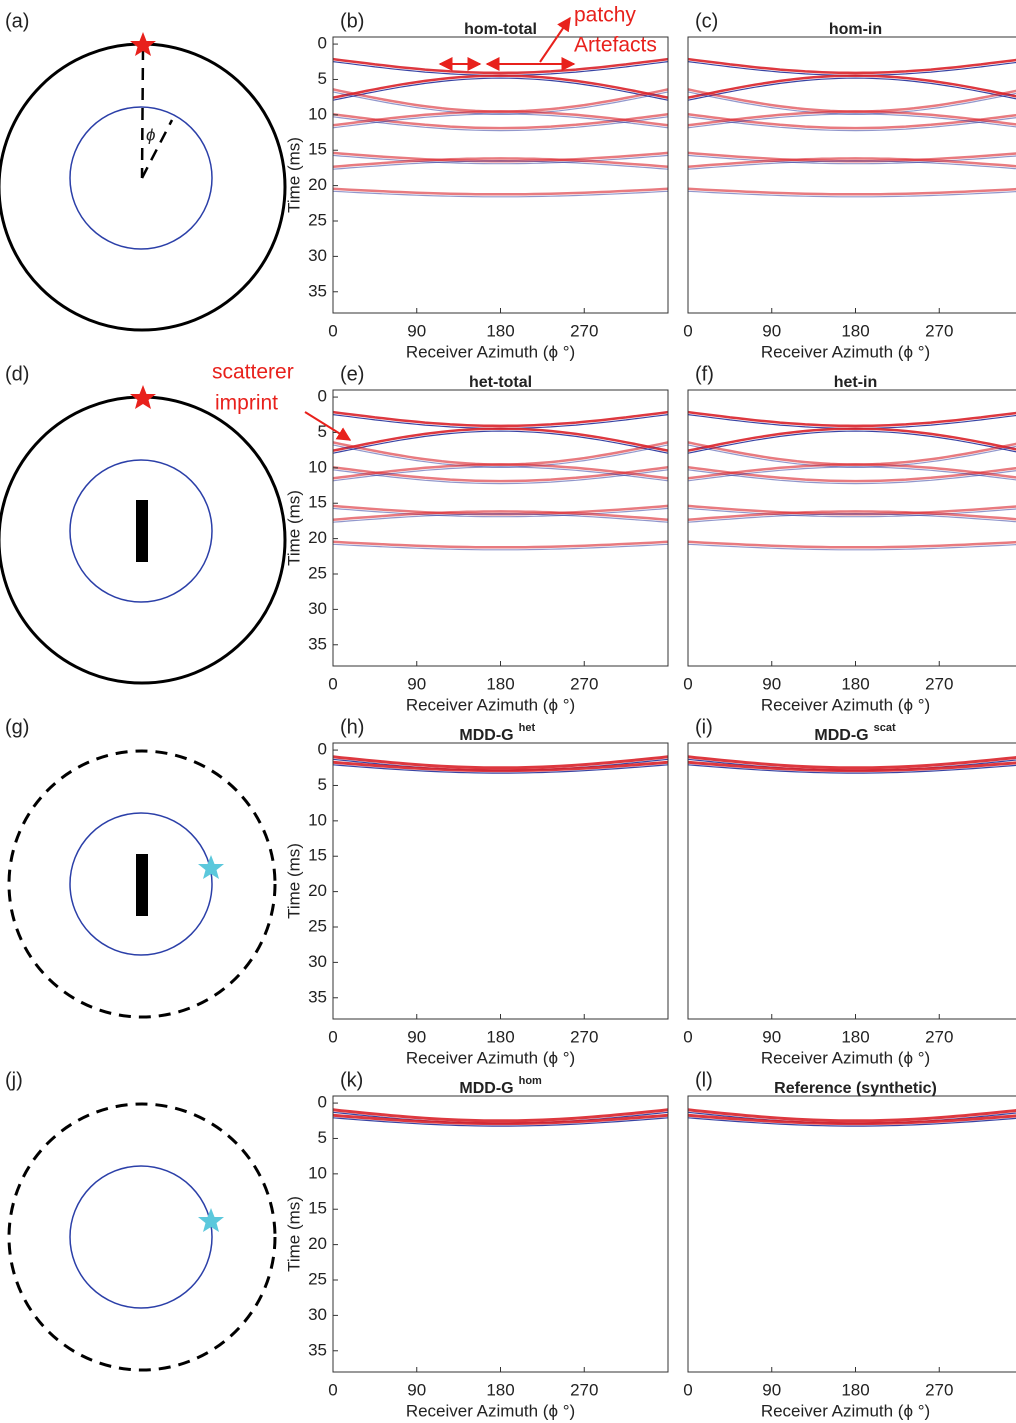 The width and height of the screenshot is (1016, 1423). Describe the element at coordinates (143, 187) in the screenshot. I see `outer-circle` at that location.